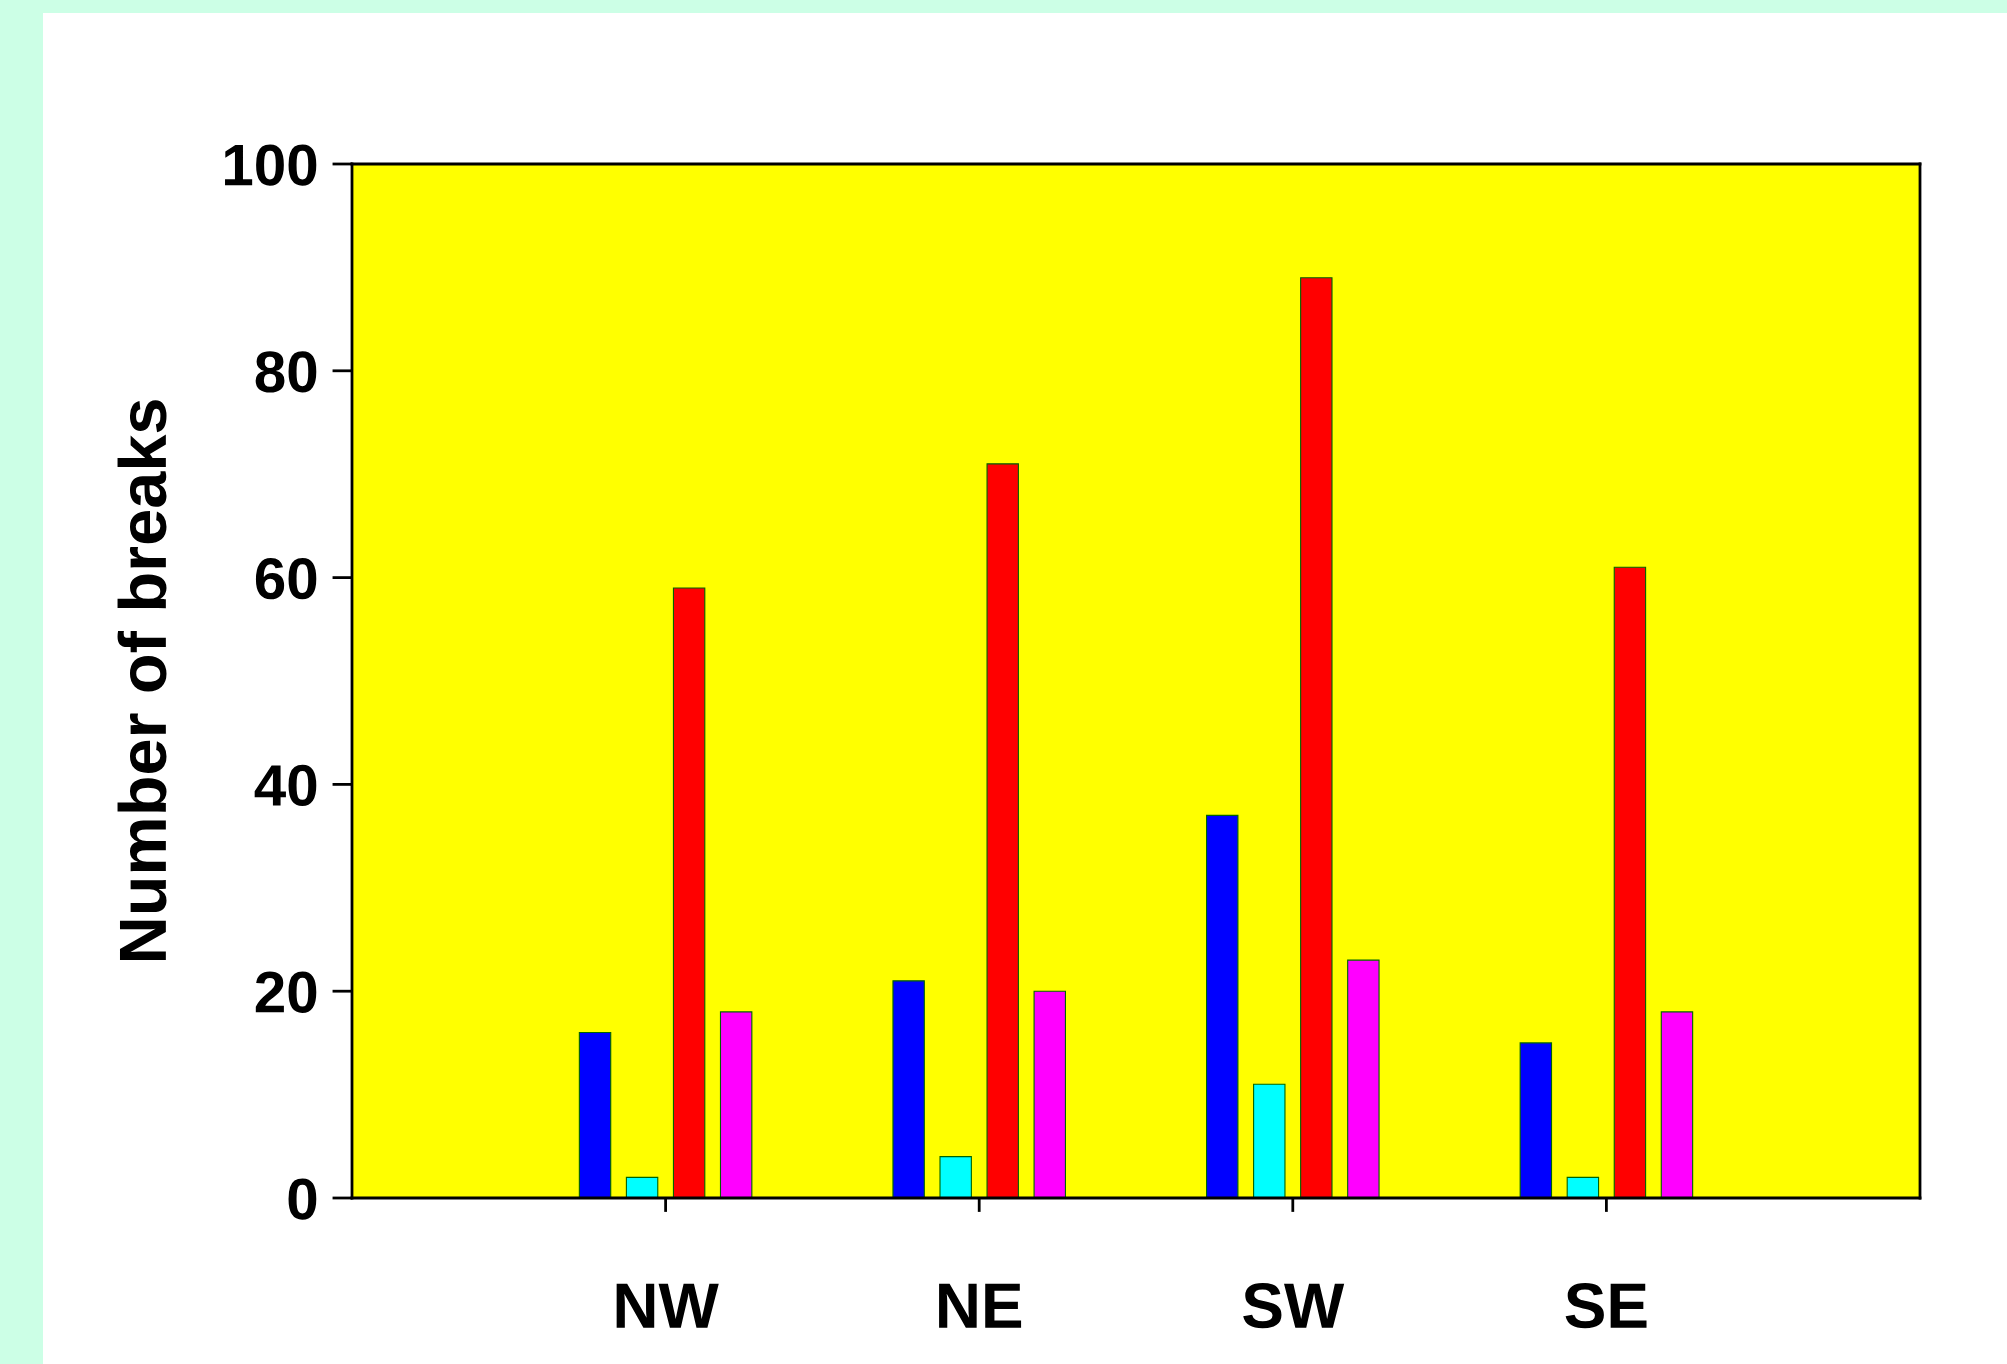 Image resolution: width=2007 pixels, height=1364 pixels. What do you see at coordinates (1606, 1306) in the screenshot?
I see `x-tick-label: SE` at bounding box center [1606, 1306].